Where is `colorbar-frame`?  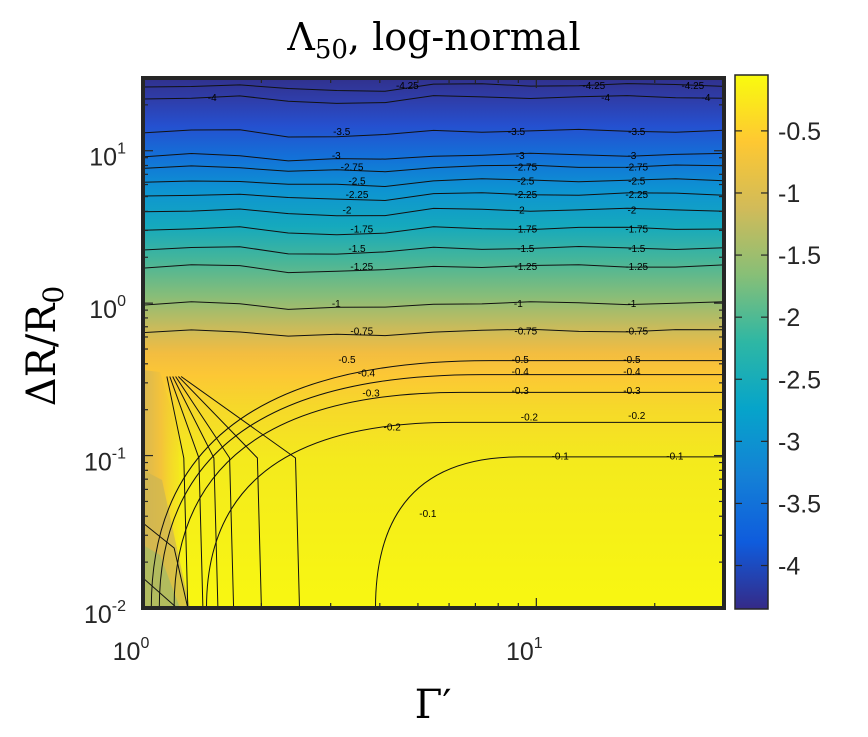
colorbar-frame is located at coordinates (751, 342).